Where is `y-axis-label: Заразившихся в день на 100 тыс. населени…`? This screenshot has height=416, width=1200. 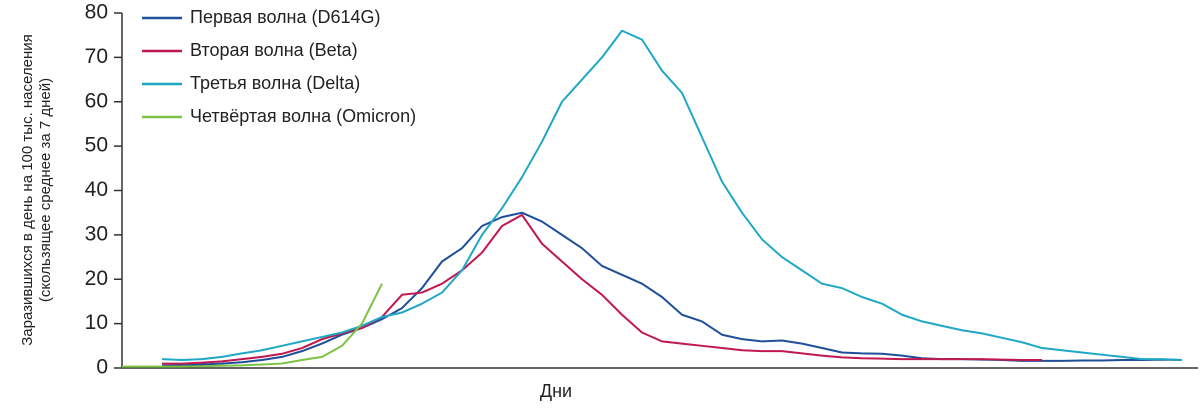
y-axis-label: Заразившихся в день на 100 тыс. населени… is located at coordinates (27, 190).